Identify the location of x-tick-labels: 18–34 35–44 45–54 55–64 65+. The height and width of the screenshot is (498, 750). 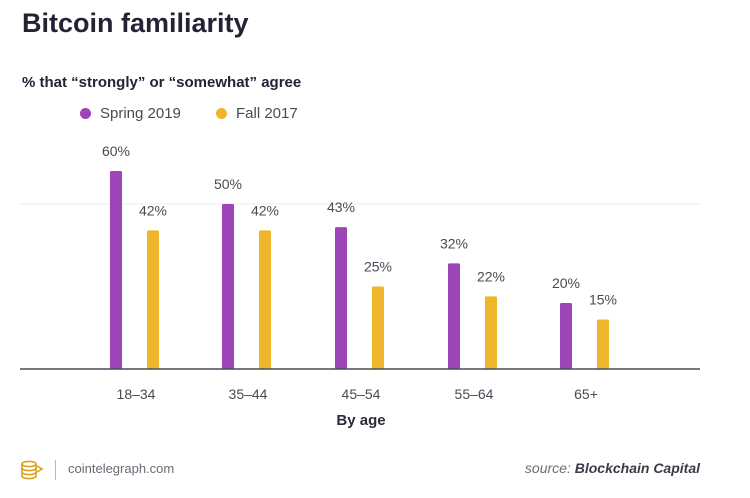
(357, 394).